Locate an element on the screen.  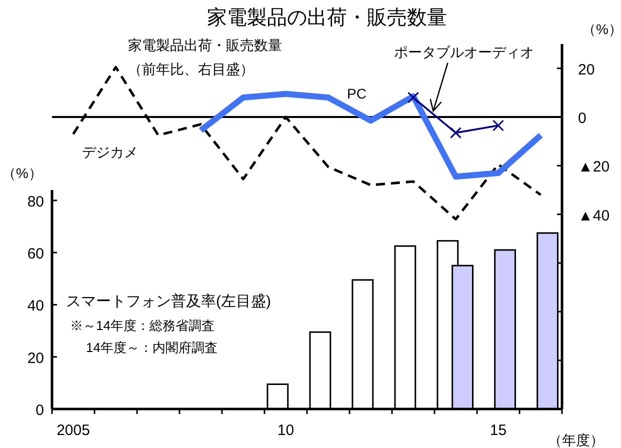
y-tick-label: ▲40 is located at coordinates (594, 215).